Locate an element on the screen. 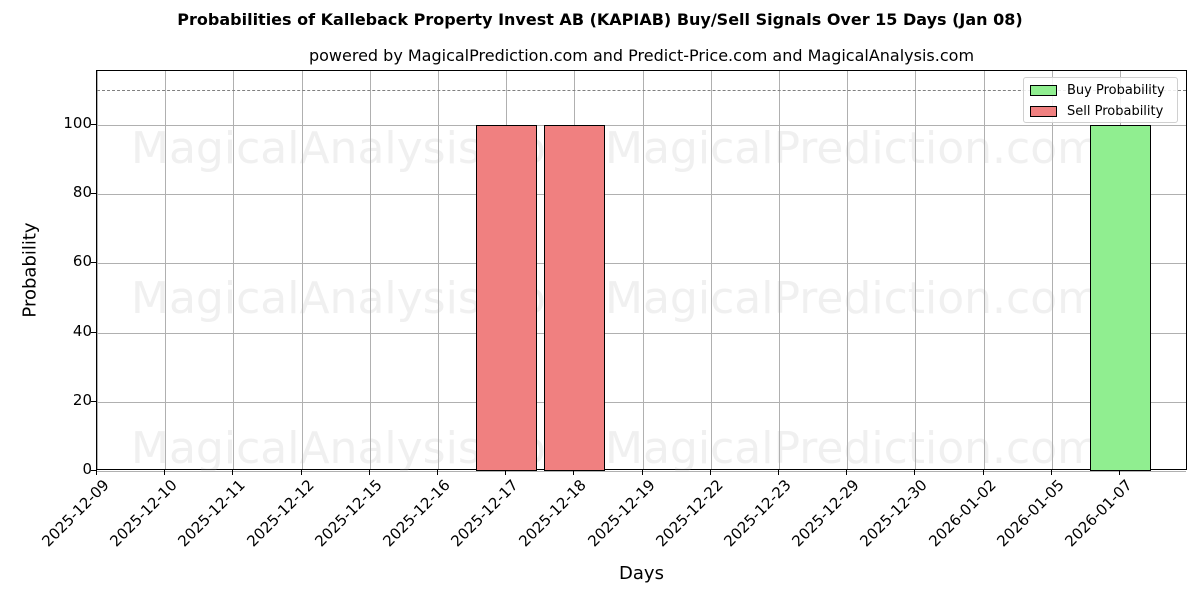 The width and height of the screenshot is (1200, 600). legend-item-sell: Sell Probability is located at coordinates (1096, 111).